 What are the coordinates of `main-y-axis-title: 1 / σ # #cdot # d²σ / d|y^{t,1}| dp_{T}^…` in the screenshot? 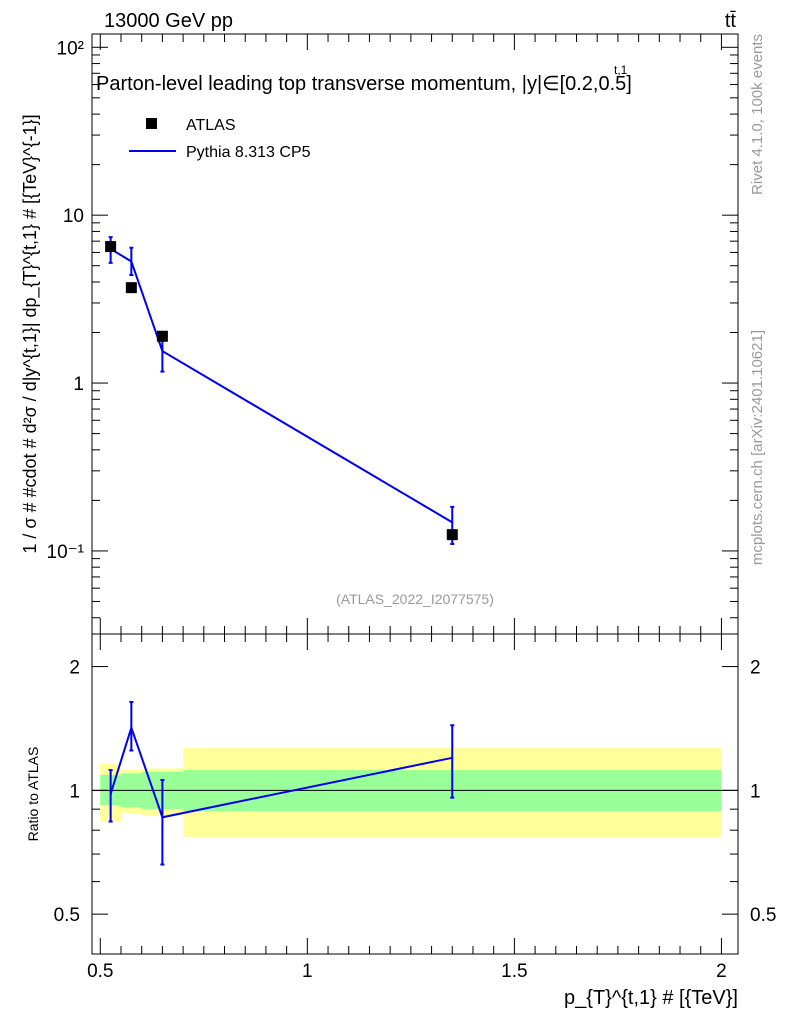 It's located at (30, 333).